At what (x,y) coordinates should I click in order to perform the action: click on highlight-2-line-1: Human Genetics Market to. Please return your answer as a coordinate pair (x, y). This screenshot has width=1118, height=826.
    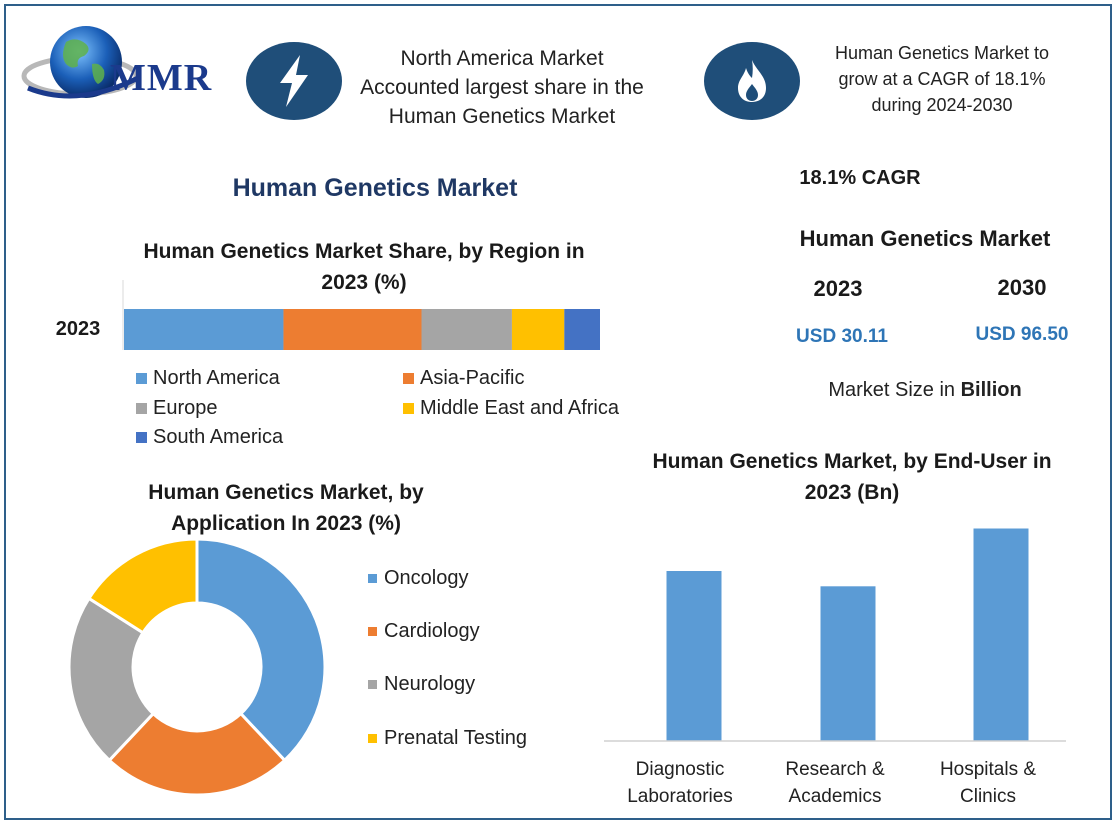
    Looking at the image, I should click on (942, 53).